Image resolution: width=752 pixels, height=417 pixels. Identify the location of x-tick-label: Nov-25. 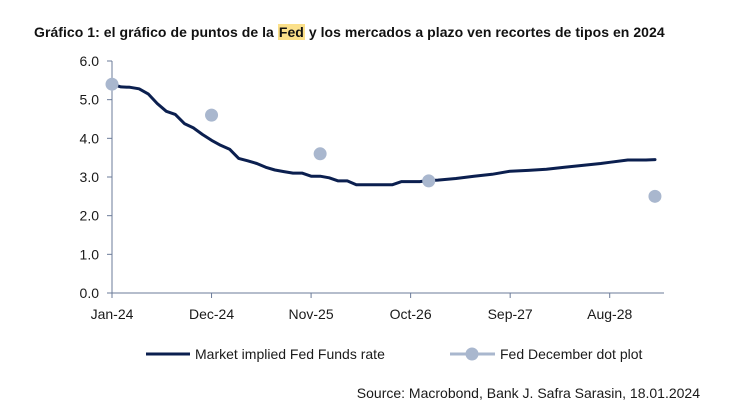
(311, 314).